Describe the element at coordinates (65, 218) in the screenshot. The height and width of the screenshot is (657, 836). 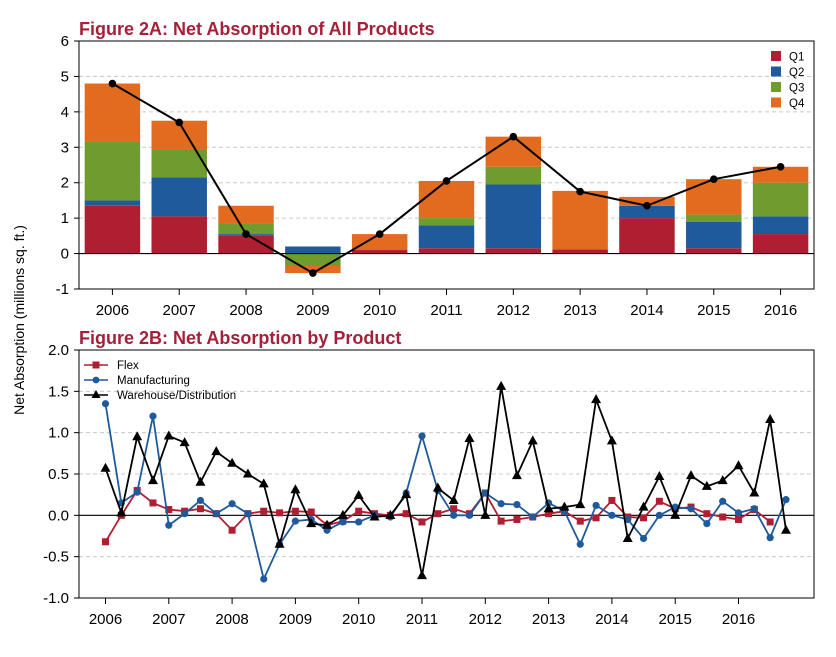
I see `y-tick-label: 1` at that location.